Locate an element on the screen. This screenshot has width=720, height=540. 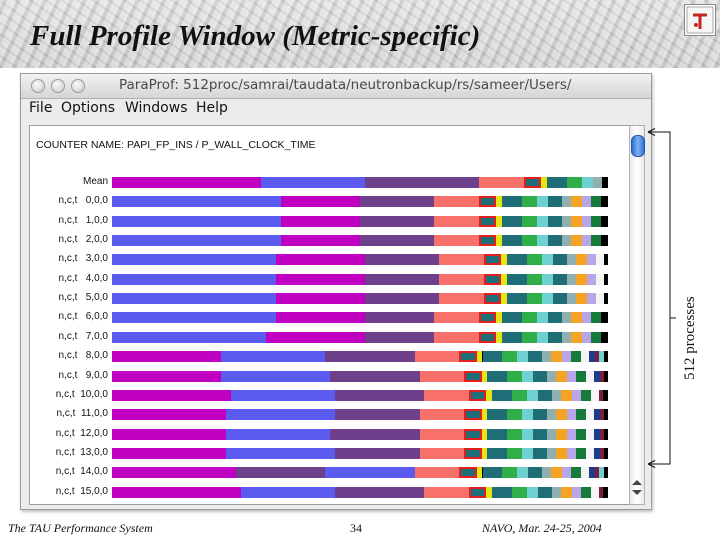
scroll-down-icon is located at coordinates (637, 492).